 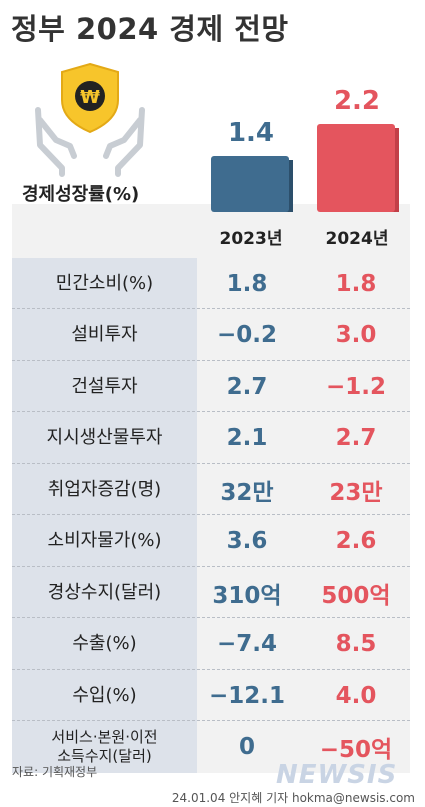 I want to click on row-label: 수출(%), so click(x=104, y=643).